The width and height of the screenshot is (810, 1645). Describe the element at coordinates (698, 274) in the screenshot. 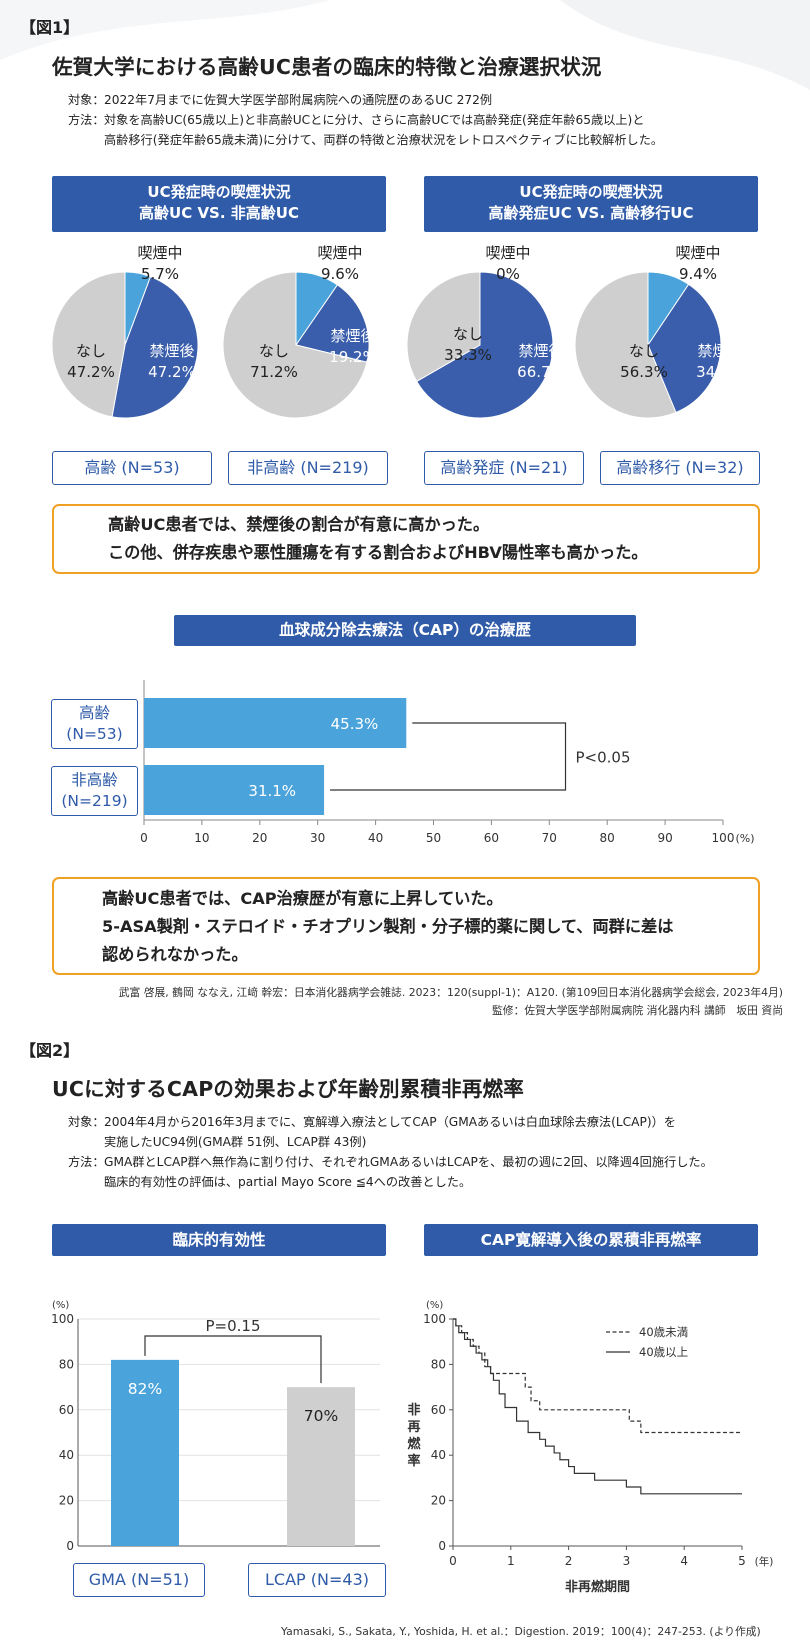

I see `pie3-smoking-pct: 9.4%` at that location.